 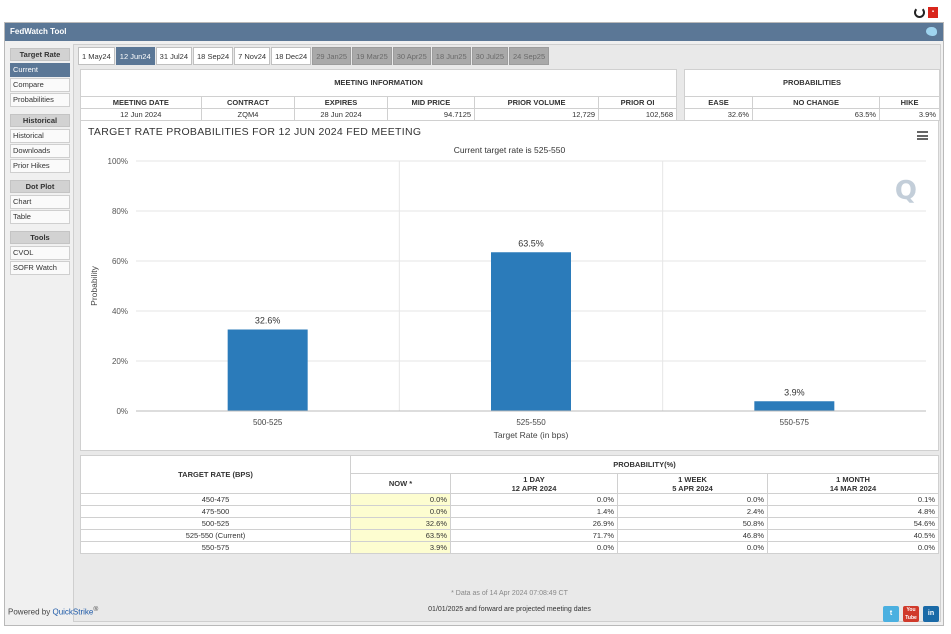 What do you see at coordinates (922, 135) in the screenshot?
I see `chart-menu-icon` at bounding box center [922, 135].